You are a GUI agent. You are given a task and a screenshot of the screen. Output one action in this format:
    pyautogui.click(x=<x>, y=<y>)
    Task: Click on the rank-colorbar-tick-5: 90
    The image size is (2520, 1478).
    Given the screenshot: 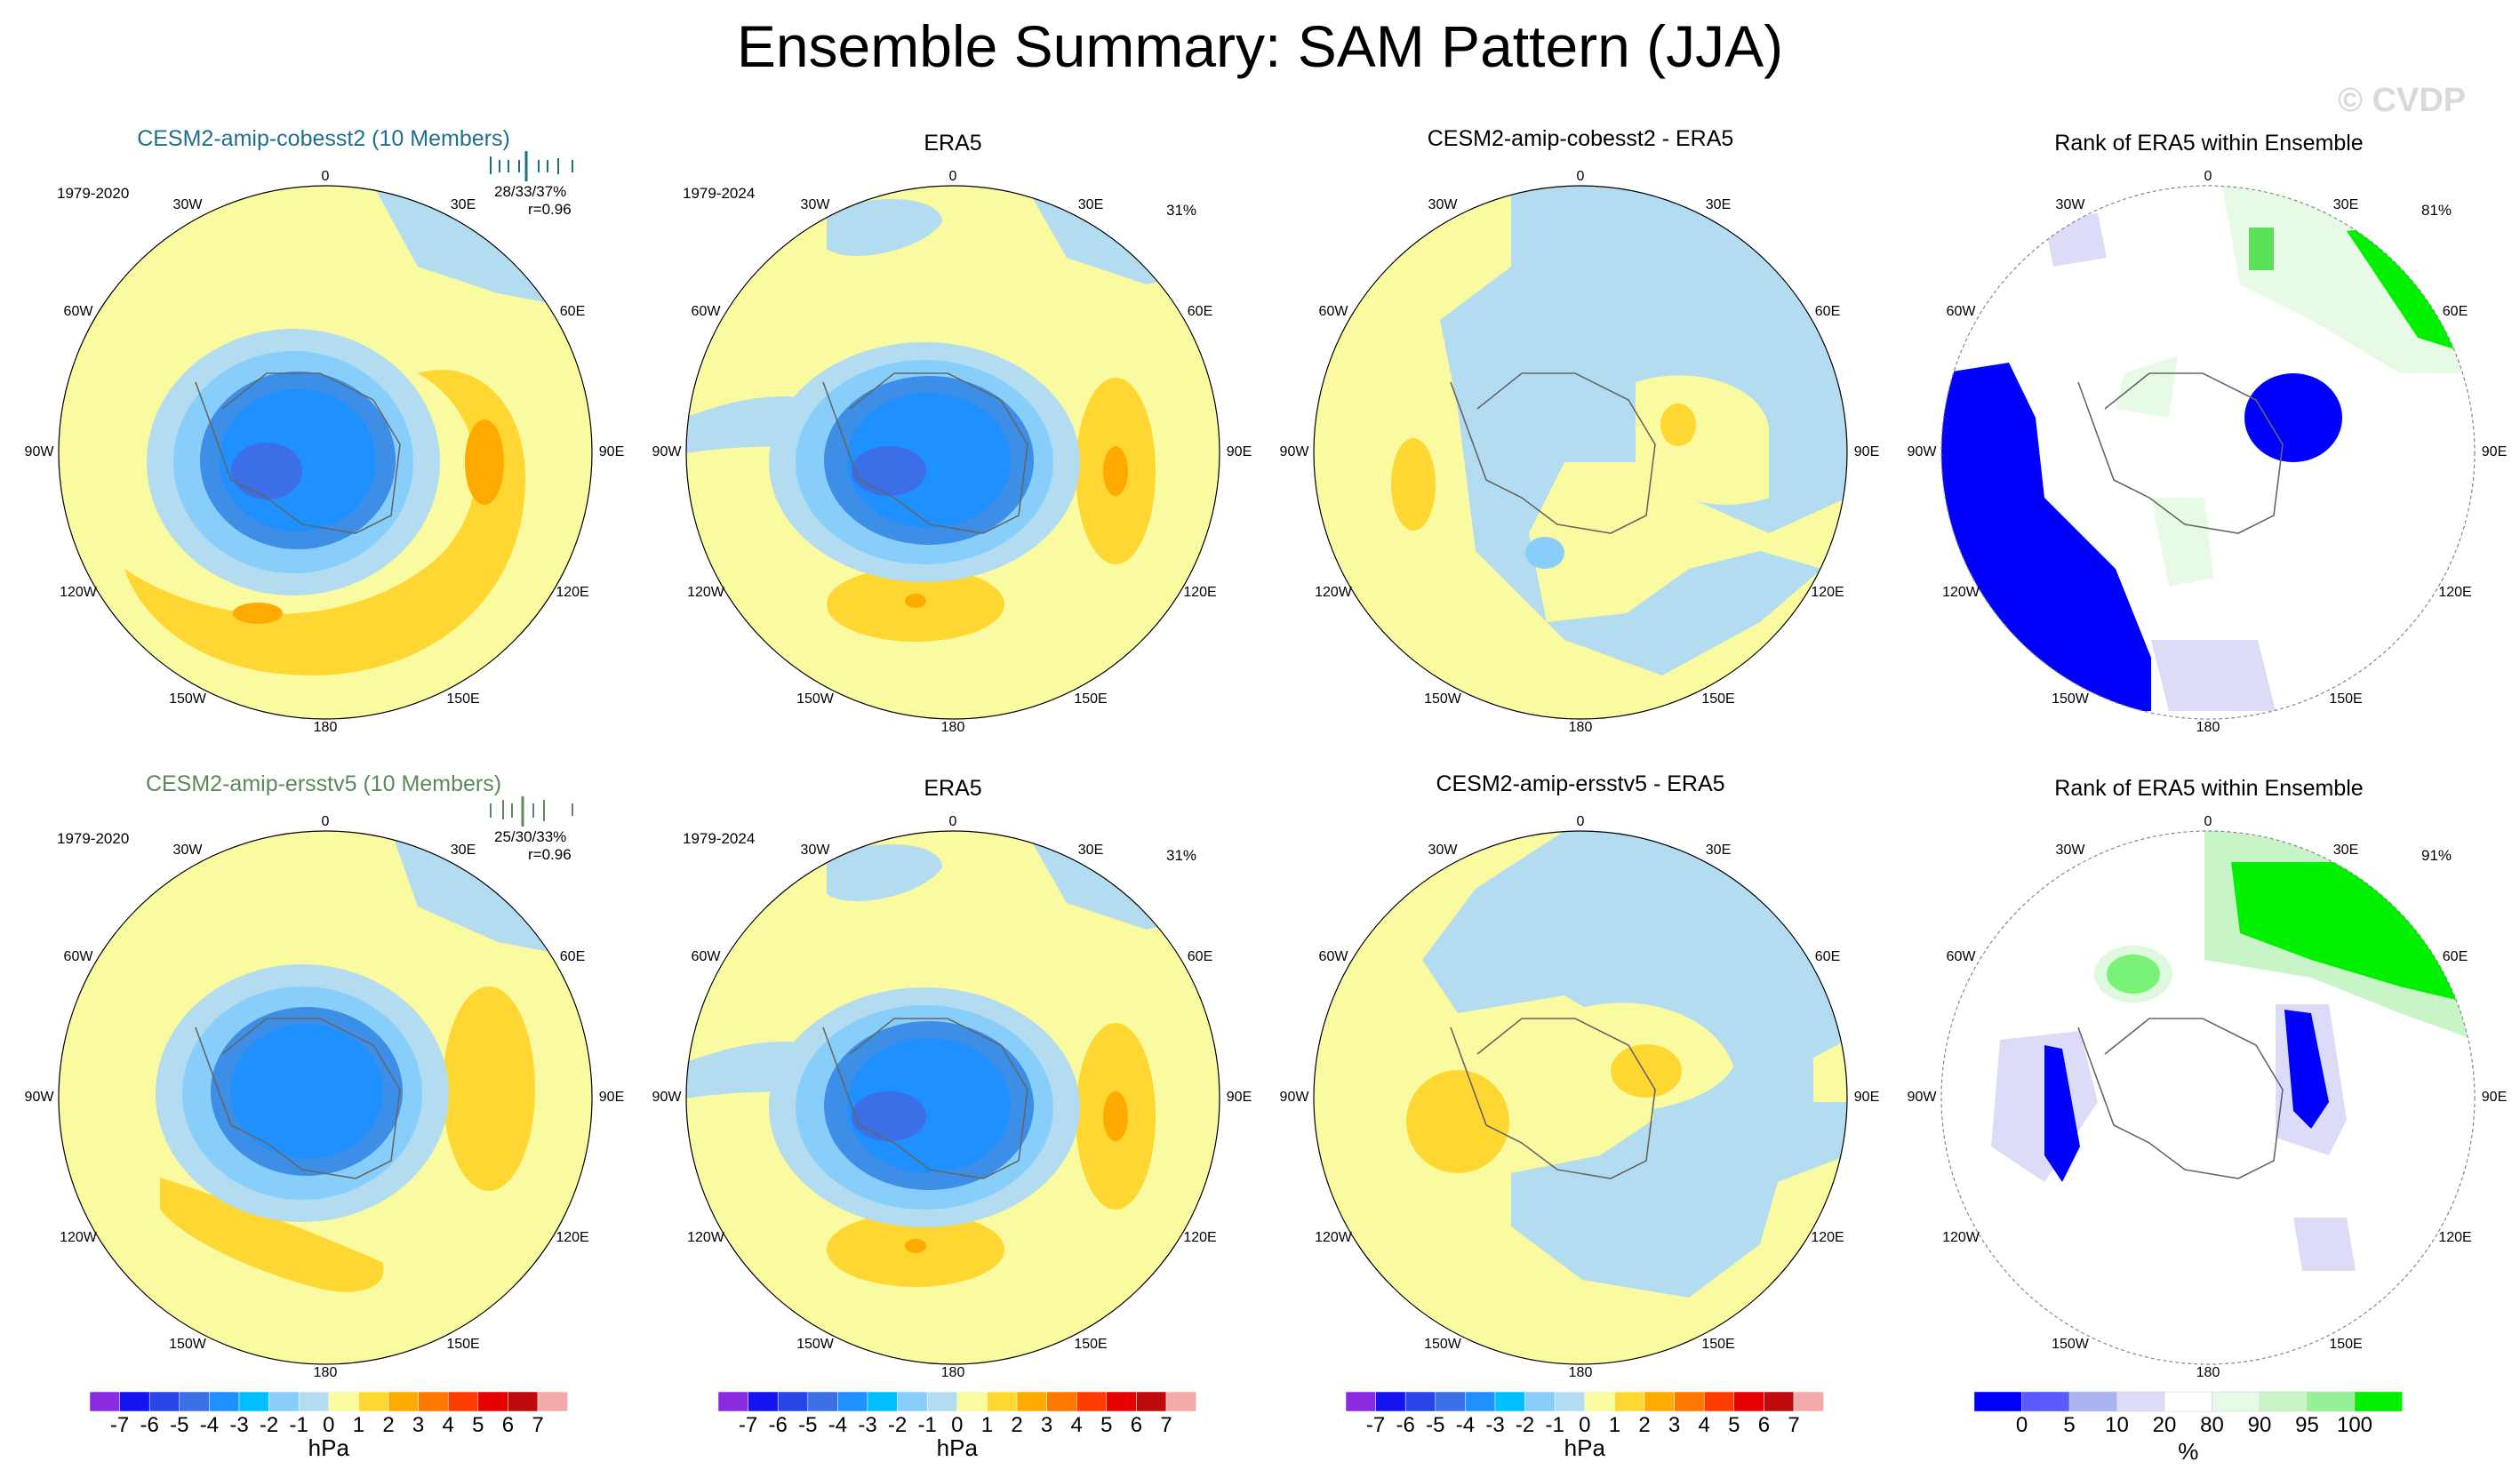 What is the action you would take?
    pyautogui.click(x=2259, y=1425)
    